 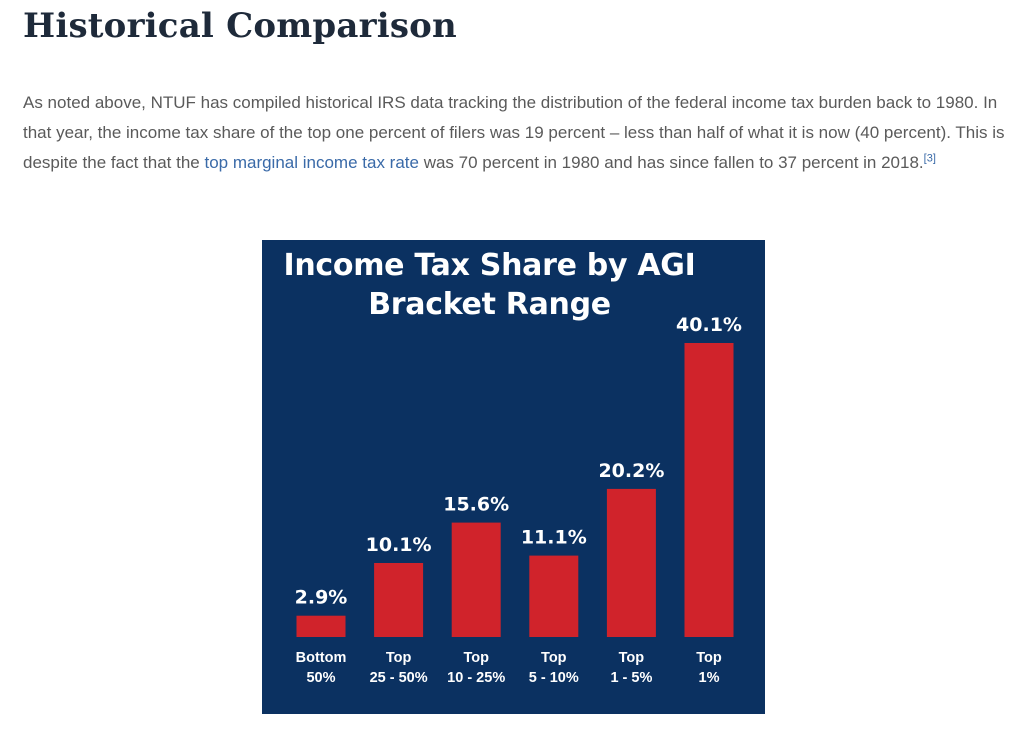 I want to click on category-label-0: Bottom 50%, so click(x=321, y=668).